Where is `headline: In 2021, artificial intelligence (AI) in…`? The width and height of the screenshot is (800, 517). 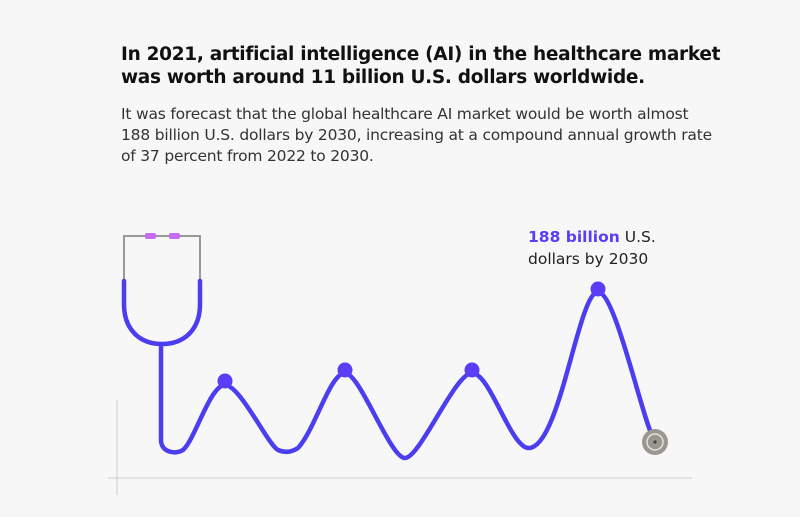 headline: In 2021, artificial intelligence (AI) in… is located at coordinates (421, 66).